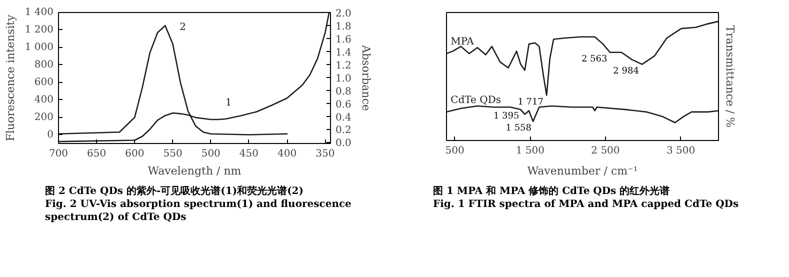 This screenshot has width=789, height=277. What do you see at coordinates (134, 154) in the screenshot?
I see `x-tick-label: 600` at bounding box center [134, 154].